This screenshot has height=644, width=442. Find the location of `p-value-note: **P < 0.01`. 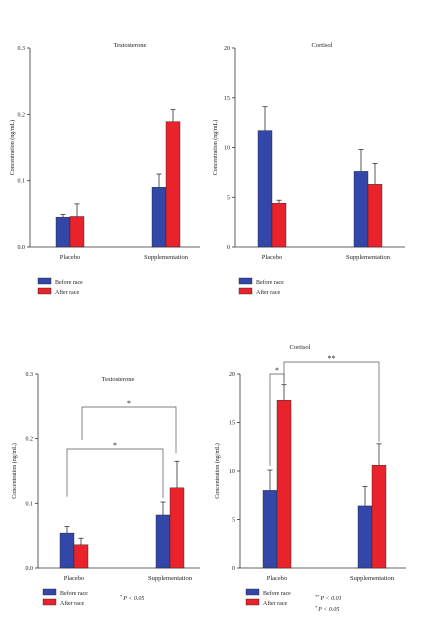

p-value-note: **P < 0.01 is located at coordinates (328, 598).